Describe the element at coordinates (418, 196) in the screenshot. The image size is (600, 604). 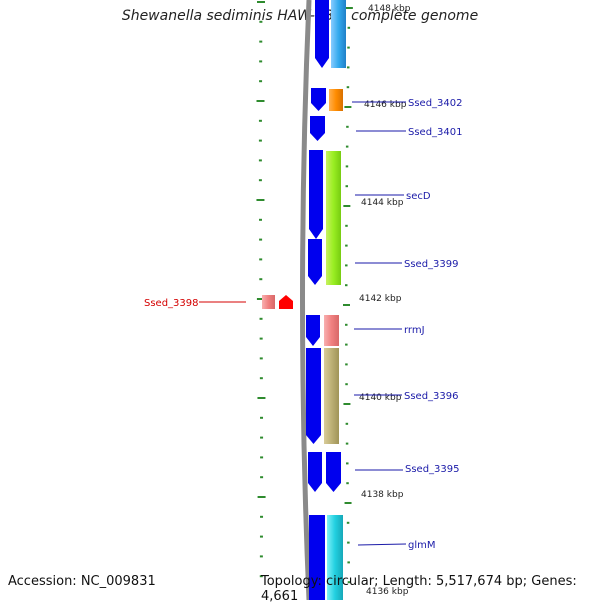
I see `gene-label: secD` at that location.